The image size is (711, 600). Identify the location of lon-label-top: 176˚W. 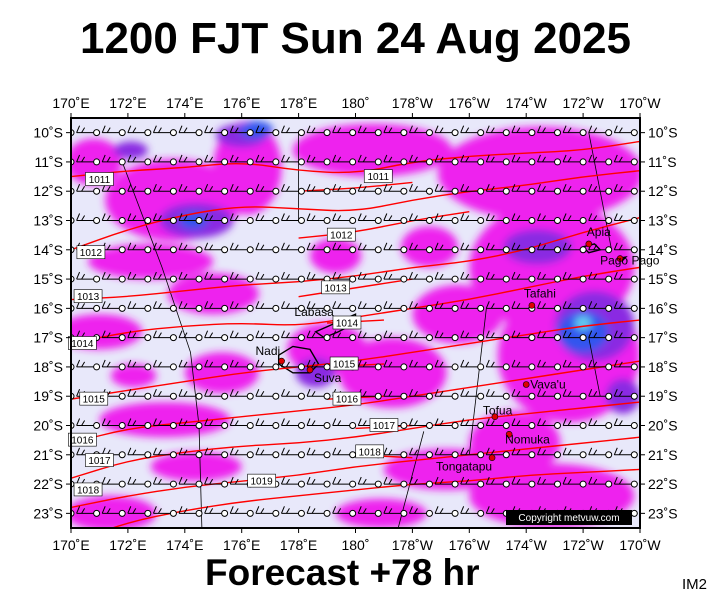
(470, 103).